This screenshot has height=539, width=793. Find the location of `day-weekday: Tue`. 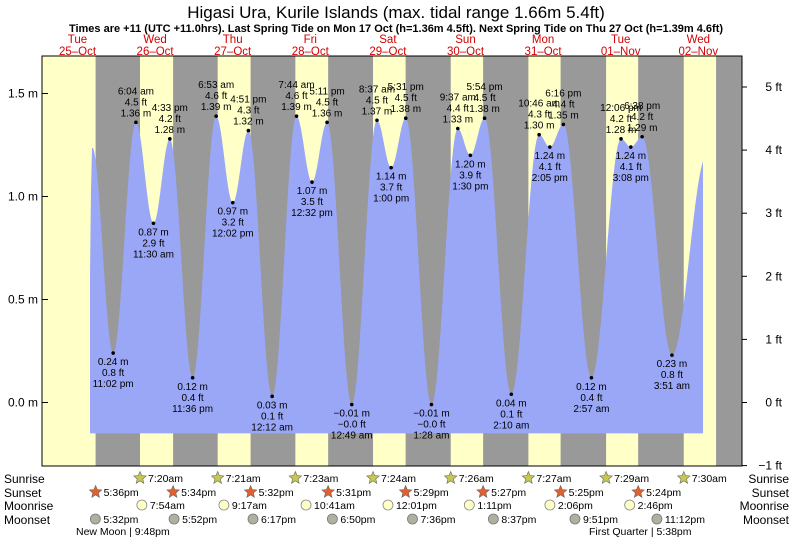

day-weekday: Tue is located at coordinates (77, 40).